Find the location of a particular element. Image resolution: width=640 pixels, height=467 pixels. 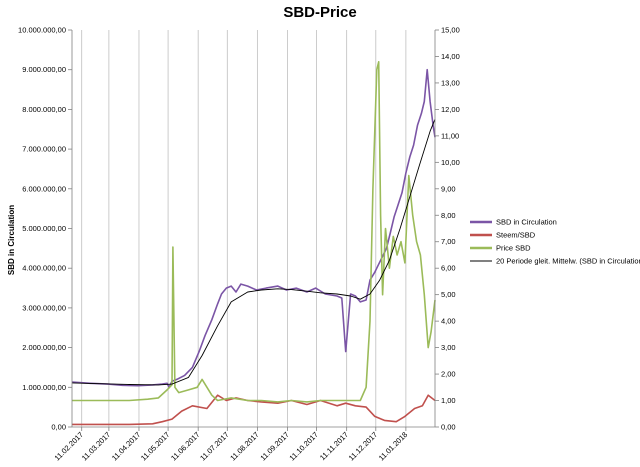

y-tick-label: 6.000.000,00 is located at coordinates (44, 188).